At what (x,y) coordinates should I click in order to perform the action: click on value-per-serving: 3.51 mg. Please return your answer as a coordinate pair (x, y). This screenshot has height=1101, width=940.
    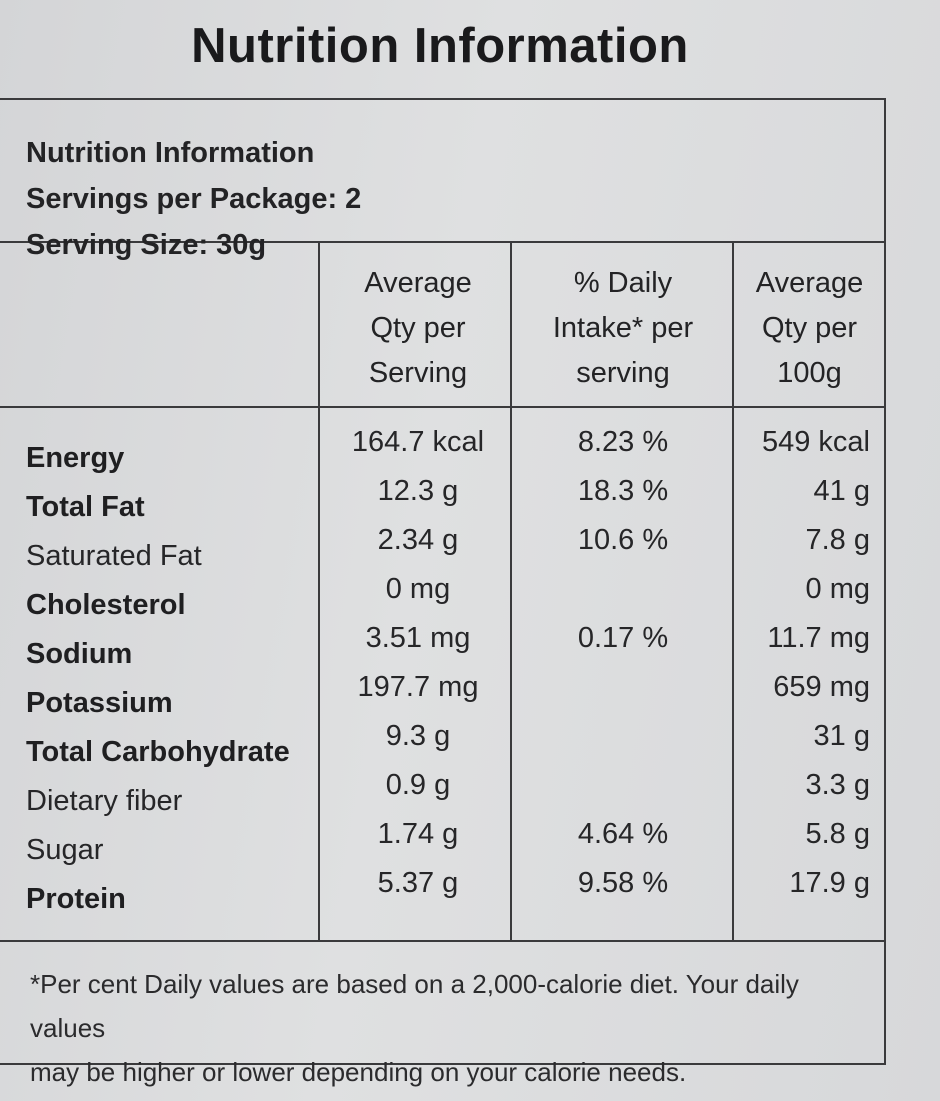
    Looking at the image, I should click on (418, 638).